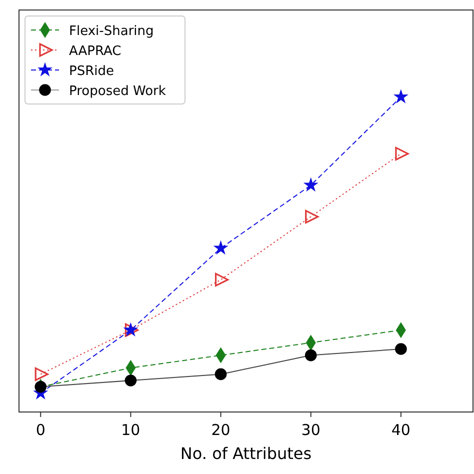  I want to click on x-axis-title: No. of Attributes, so click(246, 453).